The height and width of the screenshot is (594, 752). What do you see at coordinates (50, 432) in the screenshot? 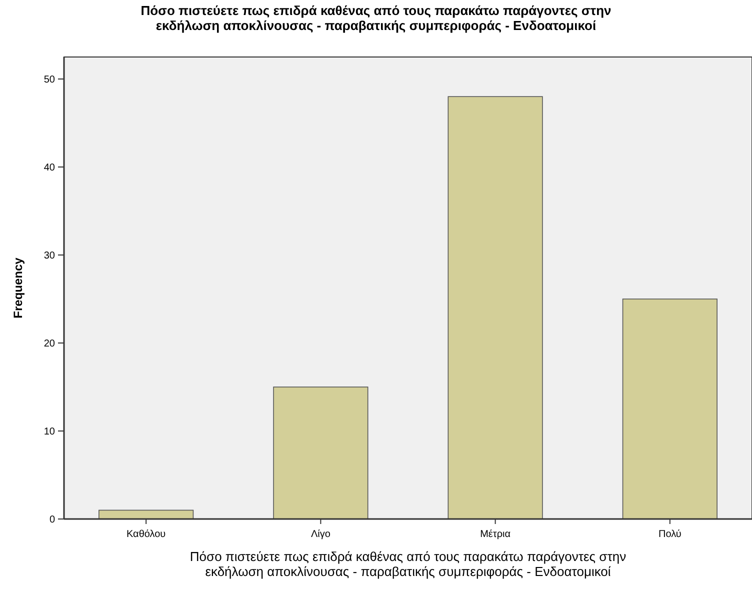
I see `y-tick-label: 10` at bounding box center [50, 432].